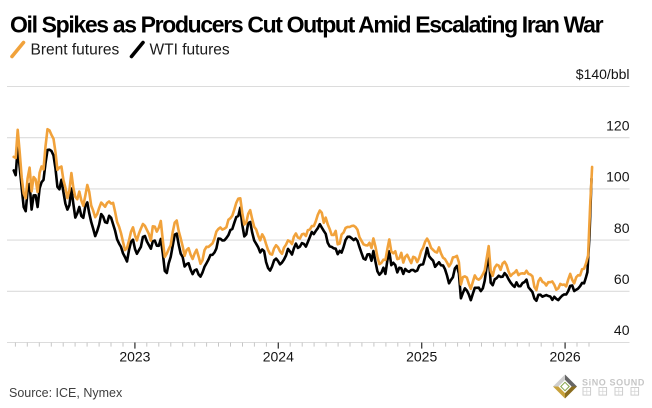 This screenshot has height=408, width=652. Describe the element at coordinates (603, 74) in the screenshot. I see `svg-text: $140/bbl` at that location.